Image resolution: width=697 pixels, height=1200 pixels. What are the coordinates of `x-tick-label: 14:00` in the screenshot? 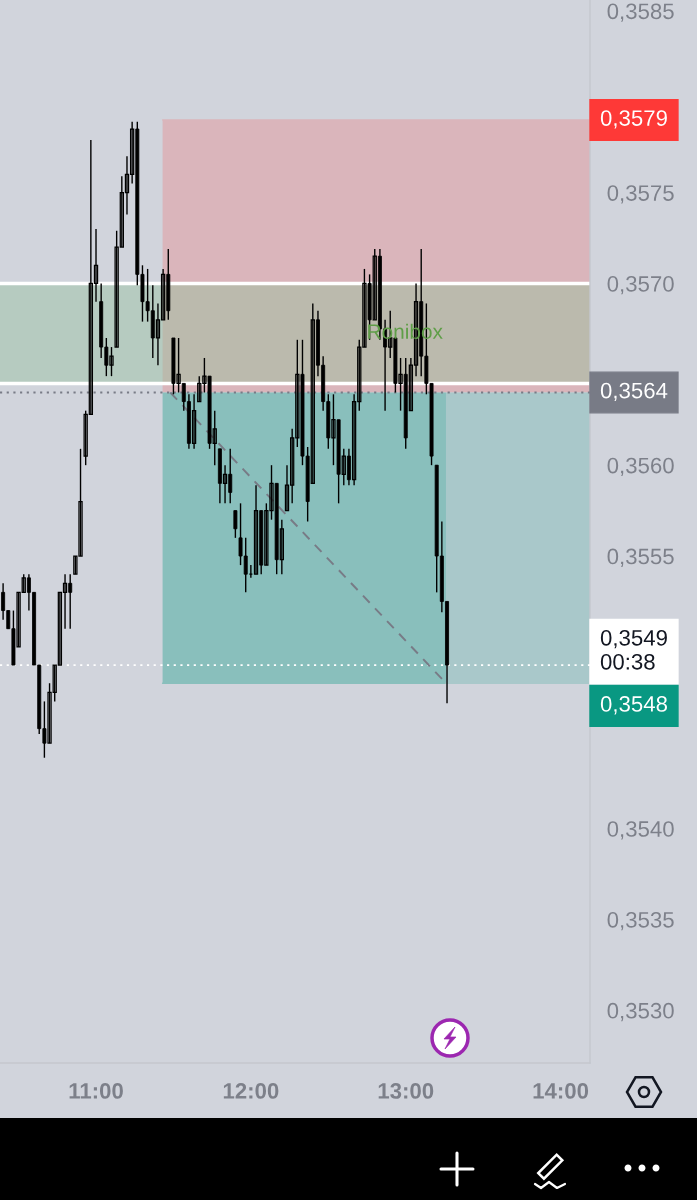 It's located at (561, 1091).